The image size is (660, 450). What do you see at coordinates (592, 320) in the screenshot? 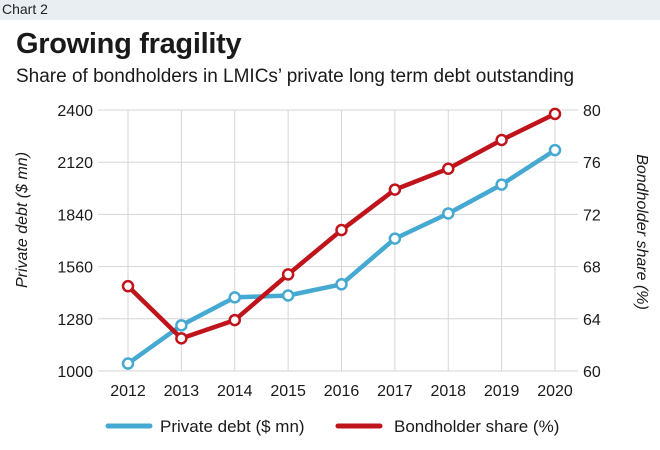
I see `y-right-tick-label: 64` at bounding box center [592, 320].